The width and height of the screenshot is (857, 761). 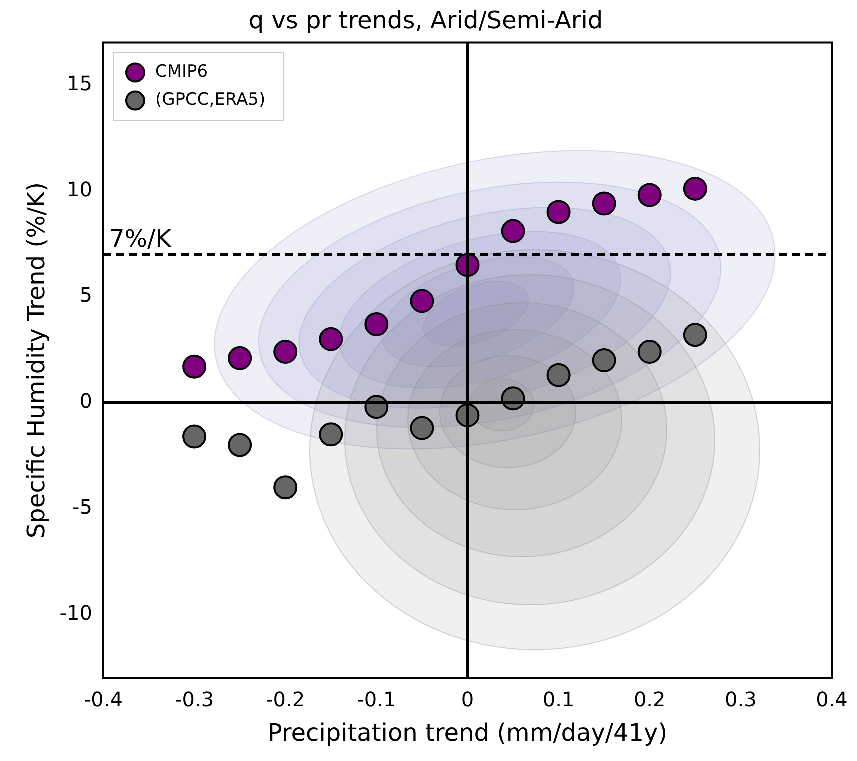 What do you see at coordinates (86, 295) in the screenshot?
I see `y-tick-label: 5` at bounding box center [86, 295].